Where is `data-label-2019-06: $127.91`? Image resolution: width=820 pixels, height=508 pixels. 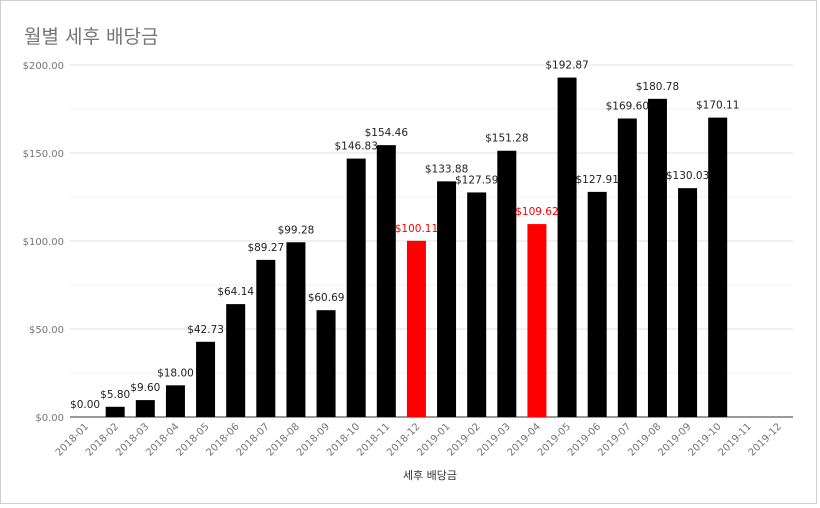
data-label-2019-06: $127.91 is located at coordinates (596, 180).